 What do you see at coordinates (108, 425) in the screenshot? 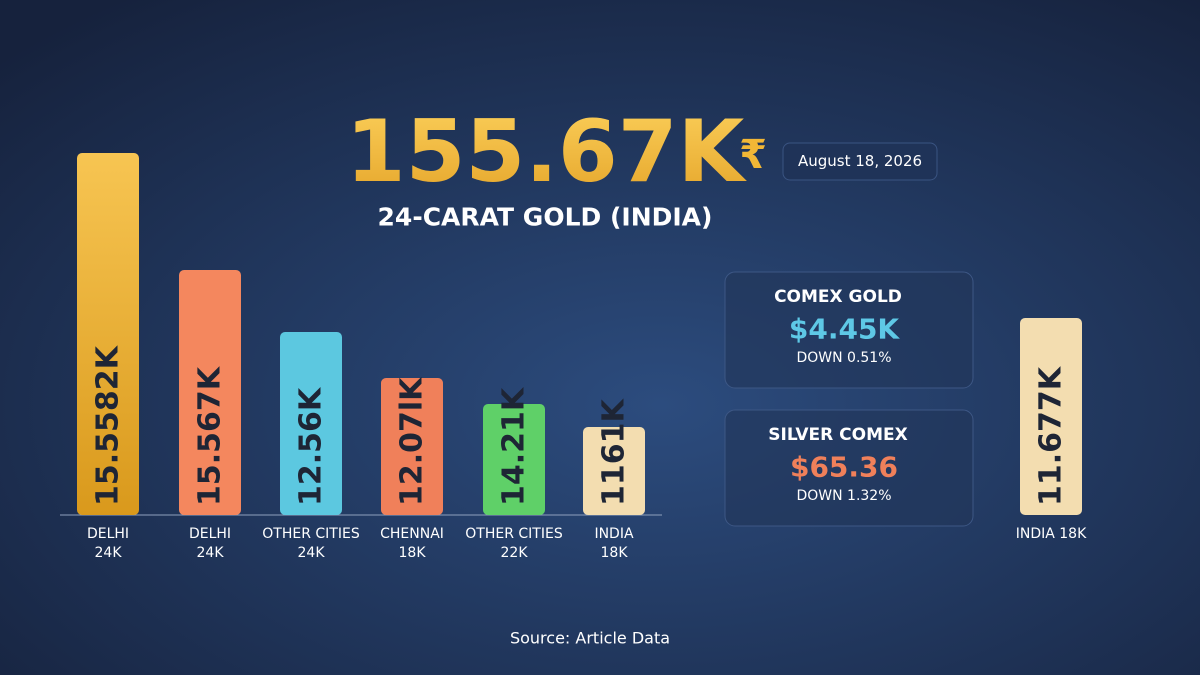
I see `bar-label: 15.5582K` at bounding box center [108, 425].